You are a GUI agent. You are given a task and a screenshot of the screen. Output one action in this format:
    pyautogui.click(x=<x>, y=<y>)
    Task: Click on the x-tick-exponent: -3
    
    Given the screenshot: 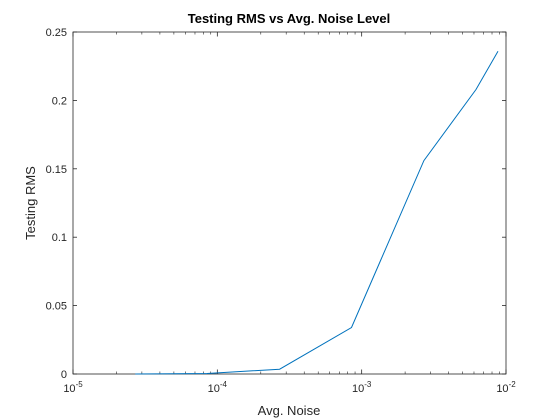 What is the action you would take?
    pyautogui.click(x=368, y=384)
    